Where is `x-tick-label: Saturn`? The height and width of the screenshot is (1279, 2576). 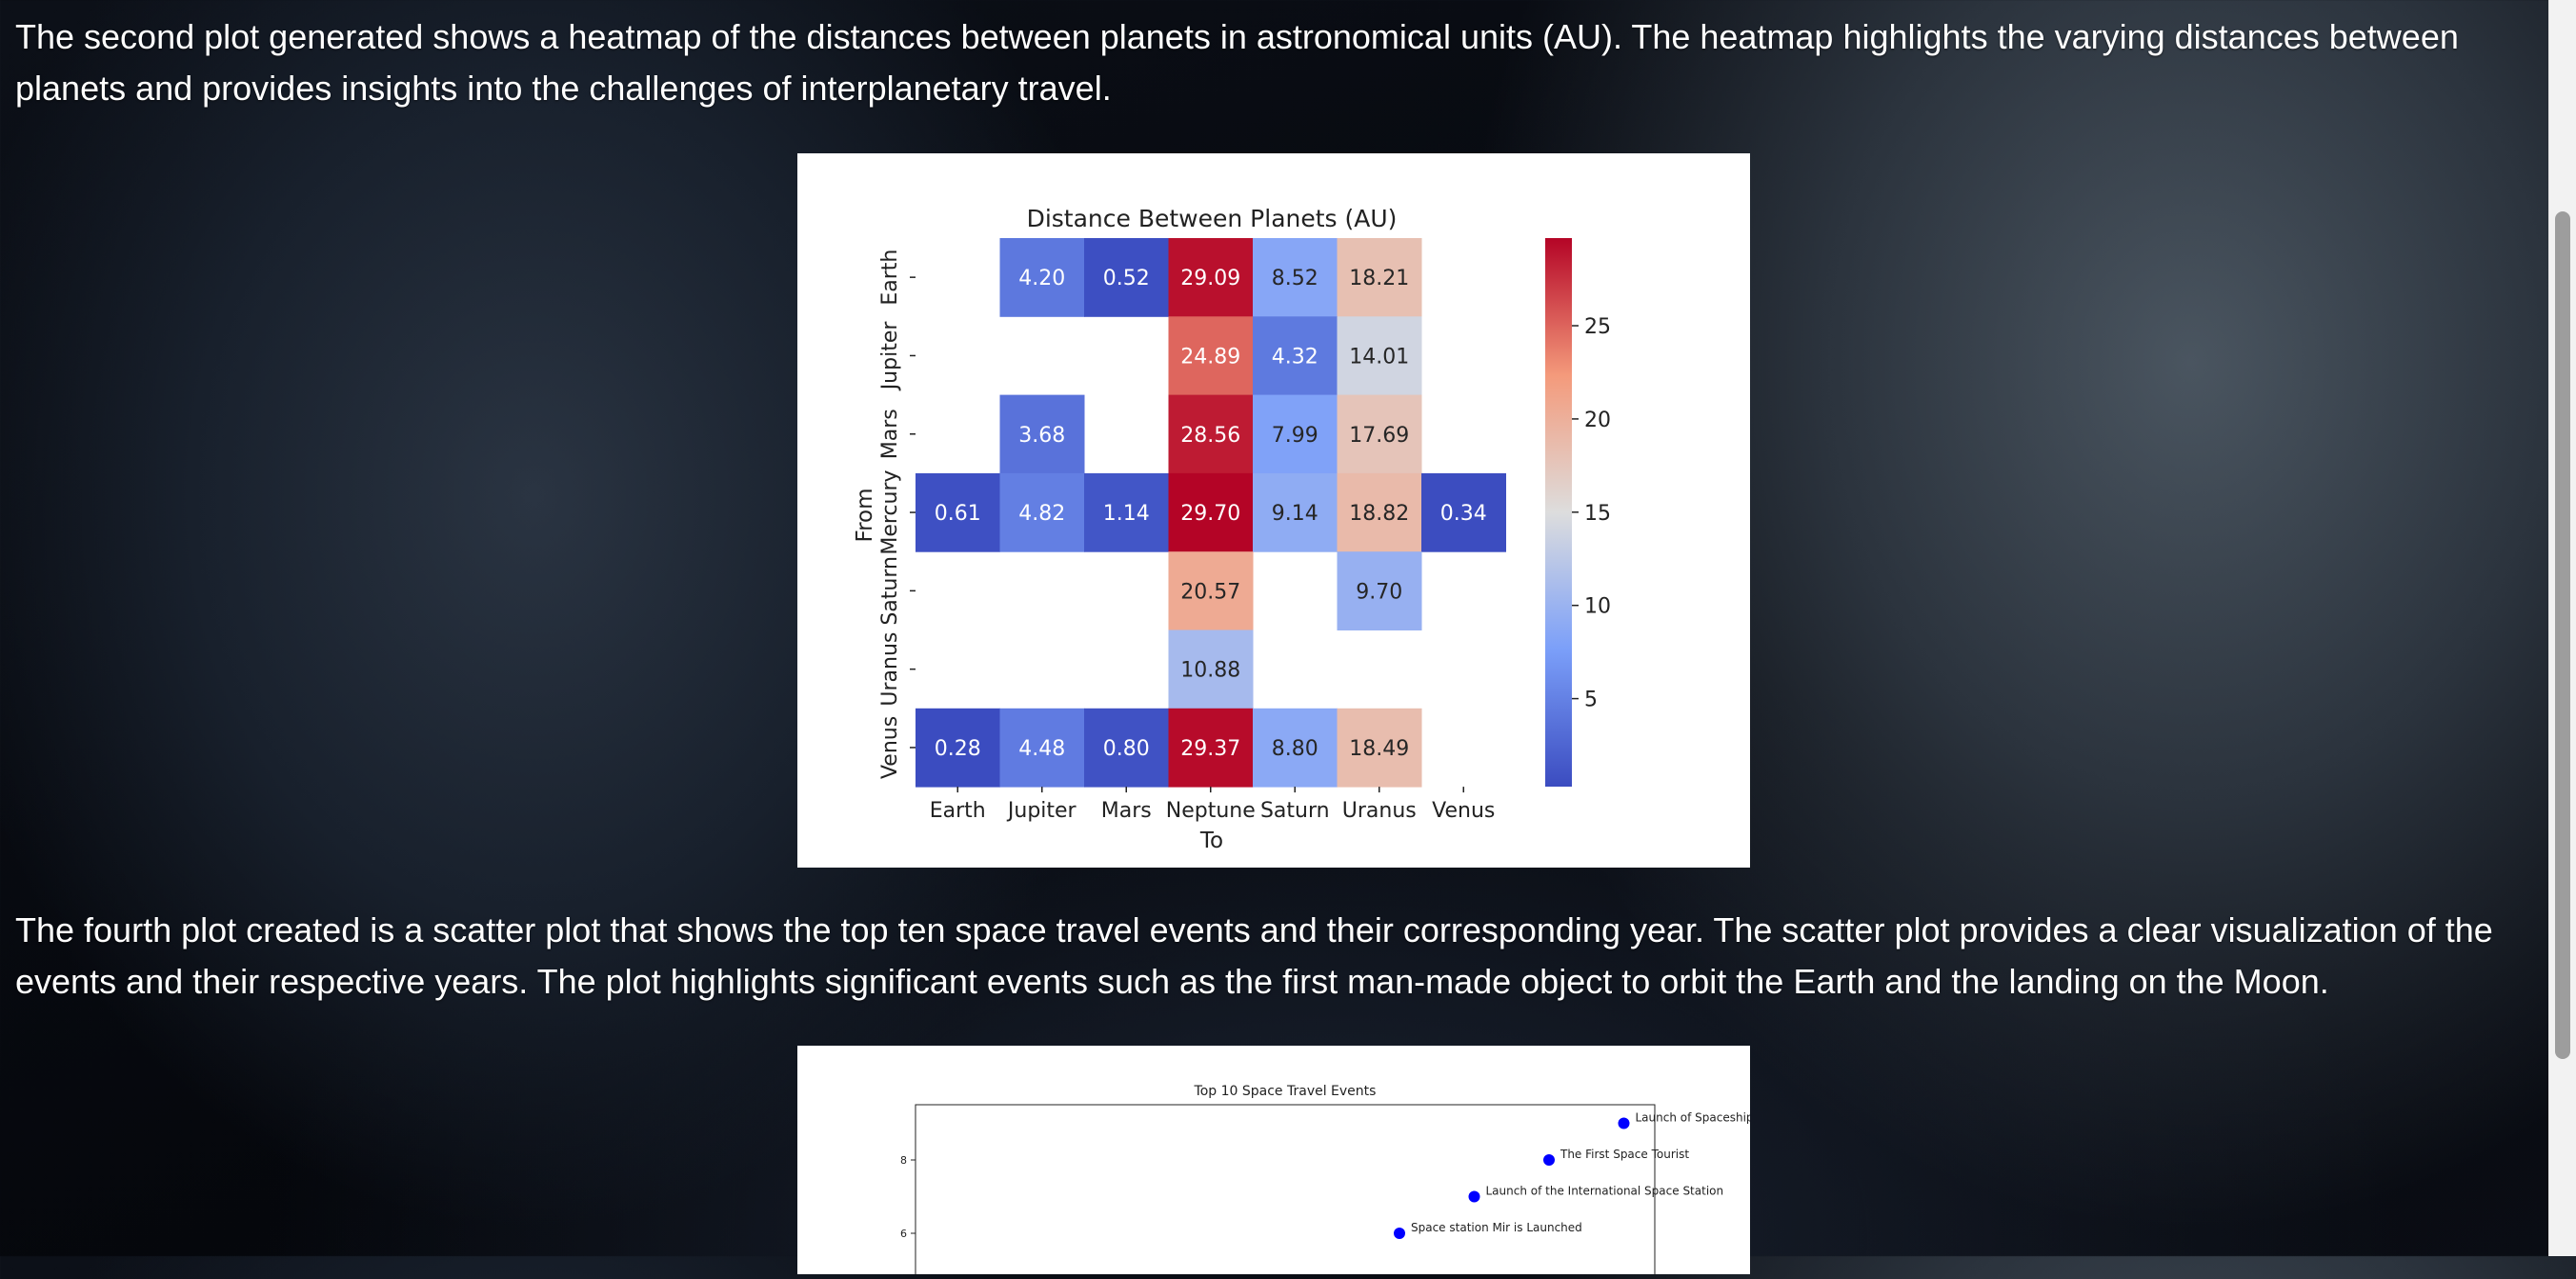
x-tick-label: Saturn is located at coordinates (1295, 811).